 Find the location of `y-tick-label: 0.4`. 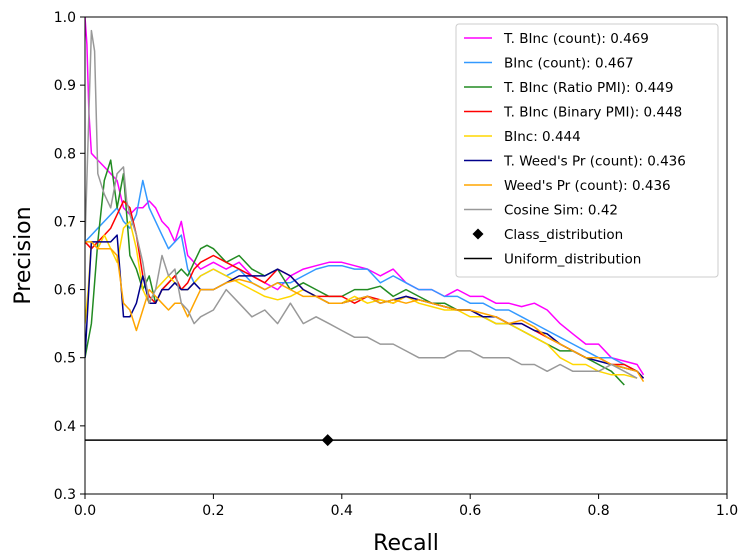

y-tick-label: 0.4 is located at coordinates (65, 427).